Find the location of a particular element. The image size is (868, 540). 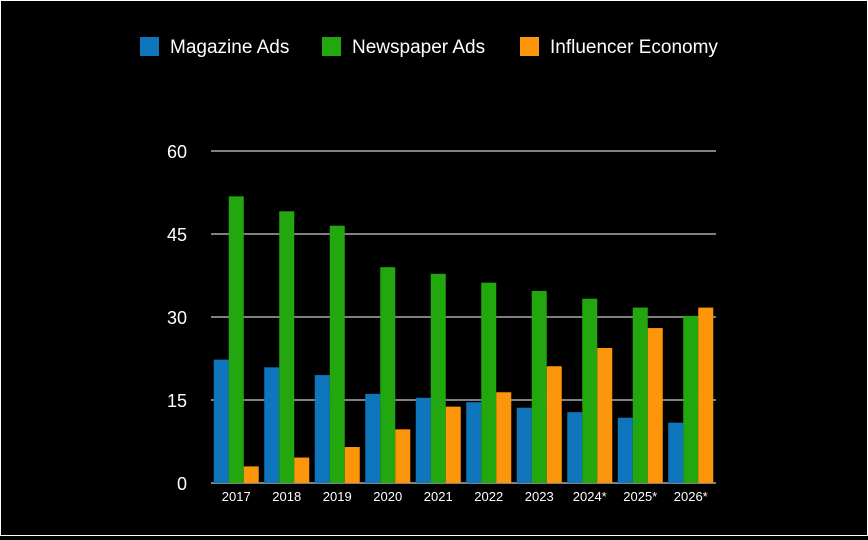

legend-item: Magazine Ads is located at coordinates (214, 47).